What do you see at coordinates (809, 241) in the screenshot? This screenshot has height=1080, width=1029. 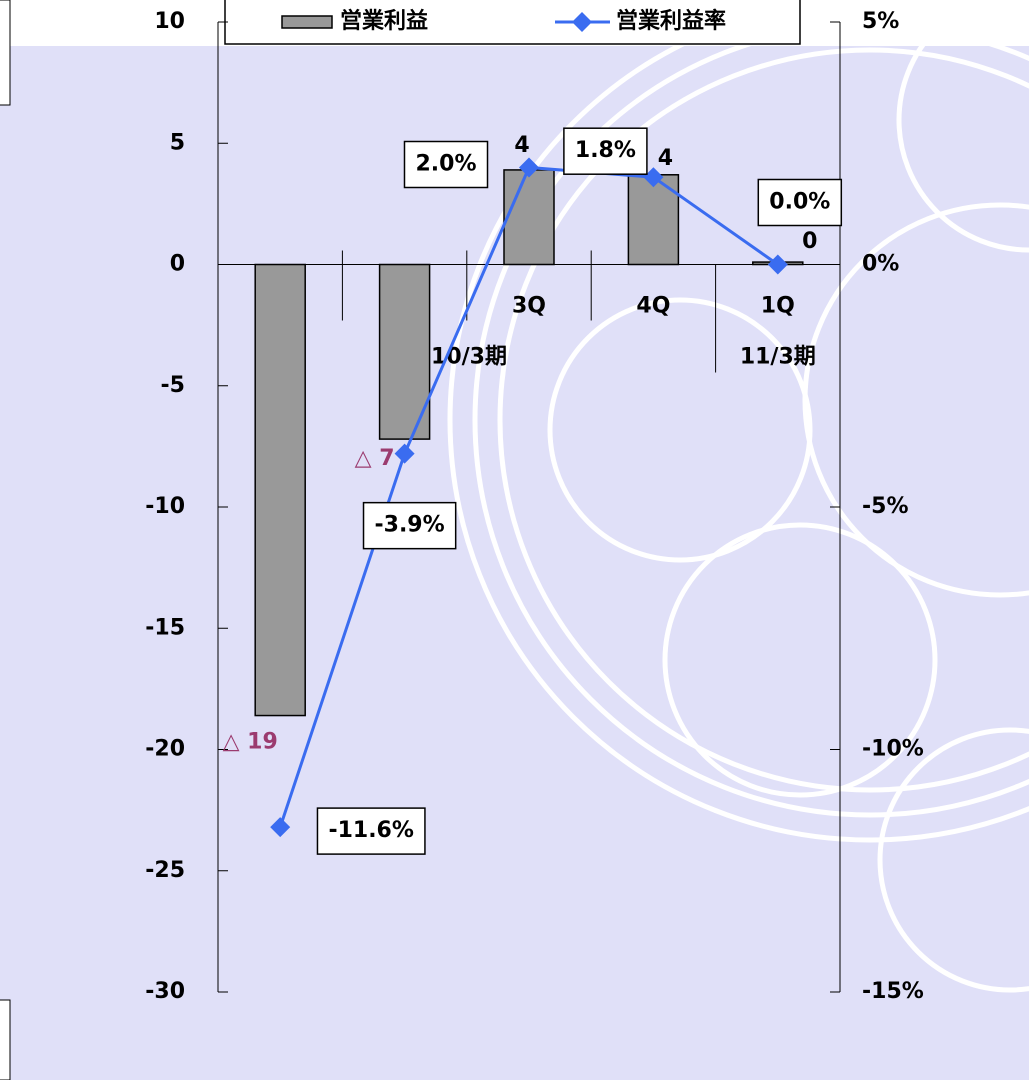 I see `bar-value-label: 0` at bounding box center [809, 241].